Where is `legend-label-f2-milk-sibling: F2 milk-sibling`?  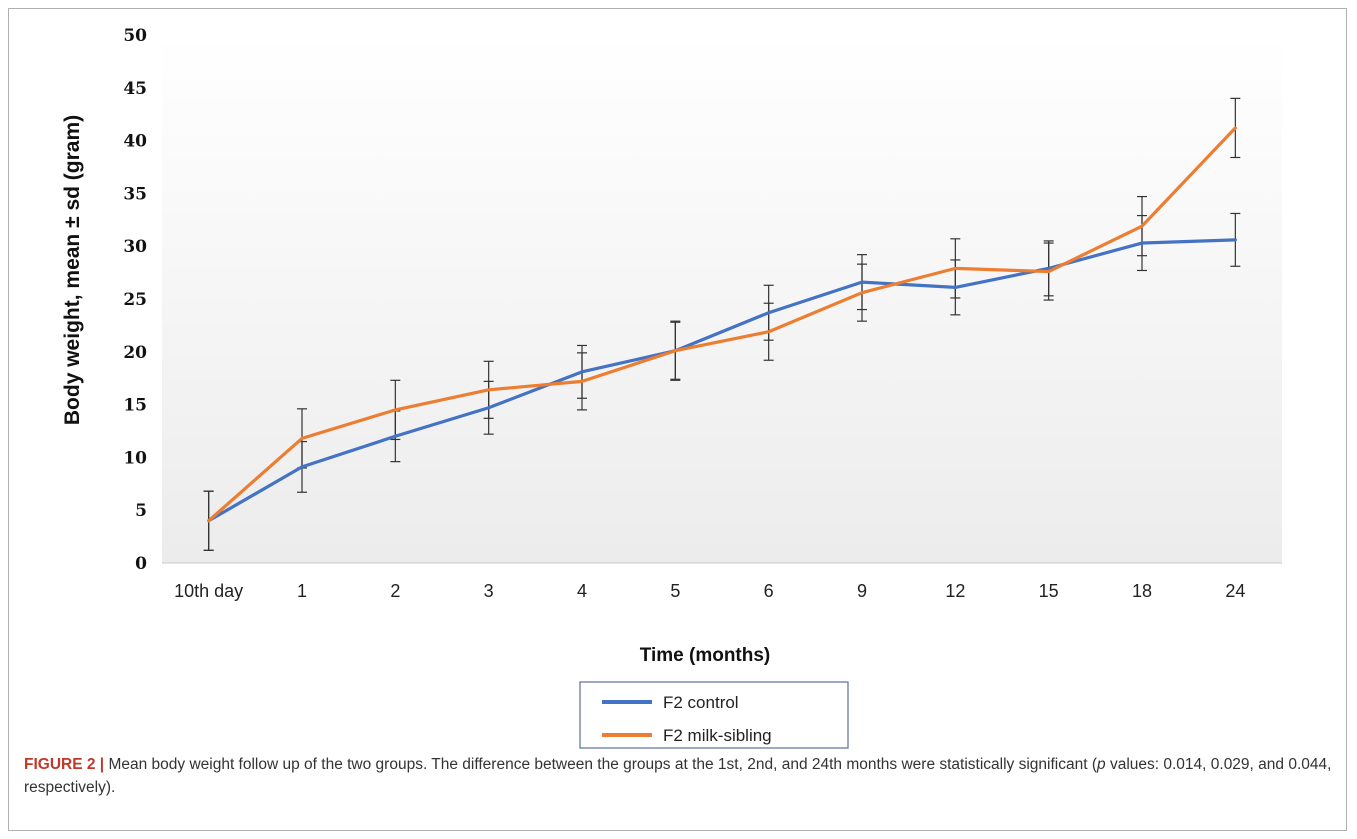
legend-label-f2-milk-sibling: F2 milk-sibling is located at coordinates (717, 735).